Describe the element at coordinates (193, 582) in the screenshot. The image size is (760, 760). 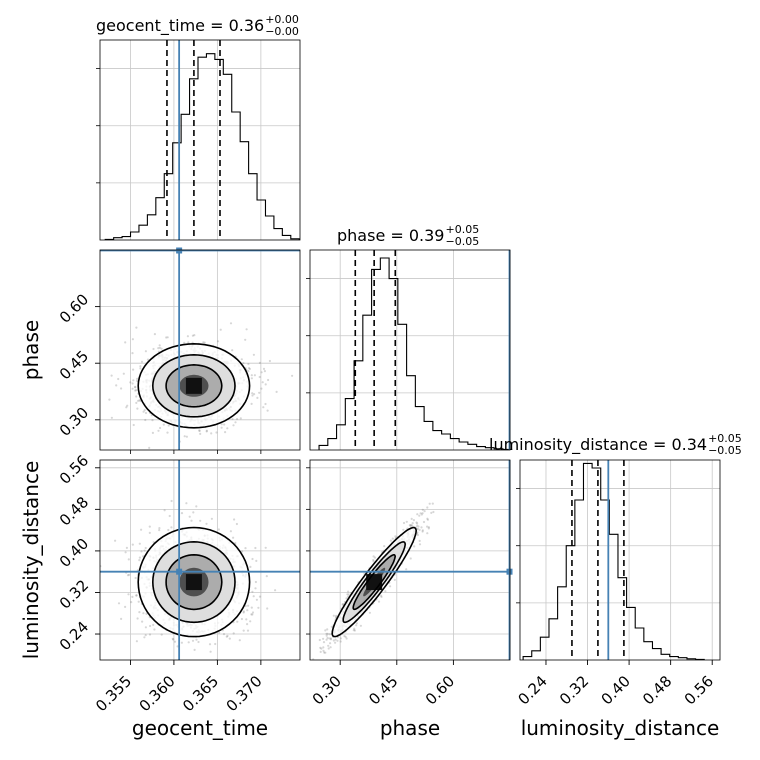
I see `density-peak` at that location.